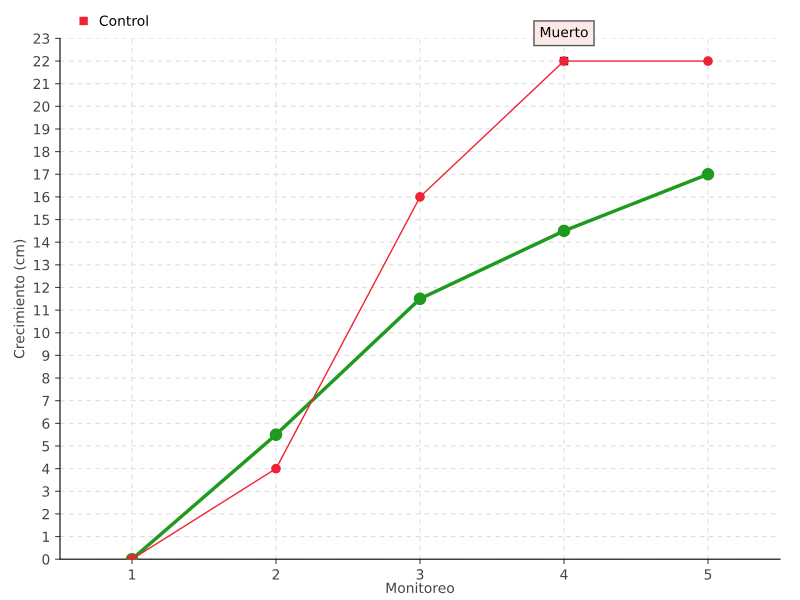 This screenshot has width=800, height=600. What do you see at coordinates (42, 152) in the screenshot?
I see `y-tick-label: 18` at bounding box center [42, 152].